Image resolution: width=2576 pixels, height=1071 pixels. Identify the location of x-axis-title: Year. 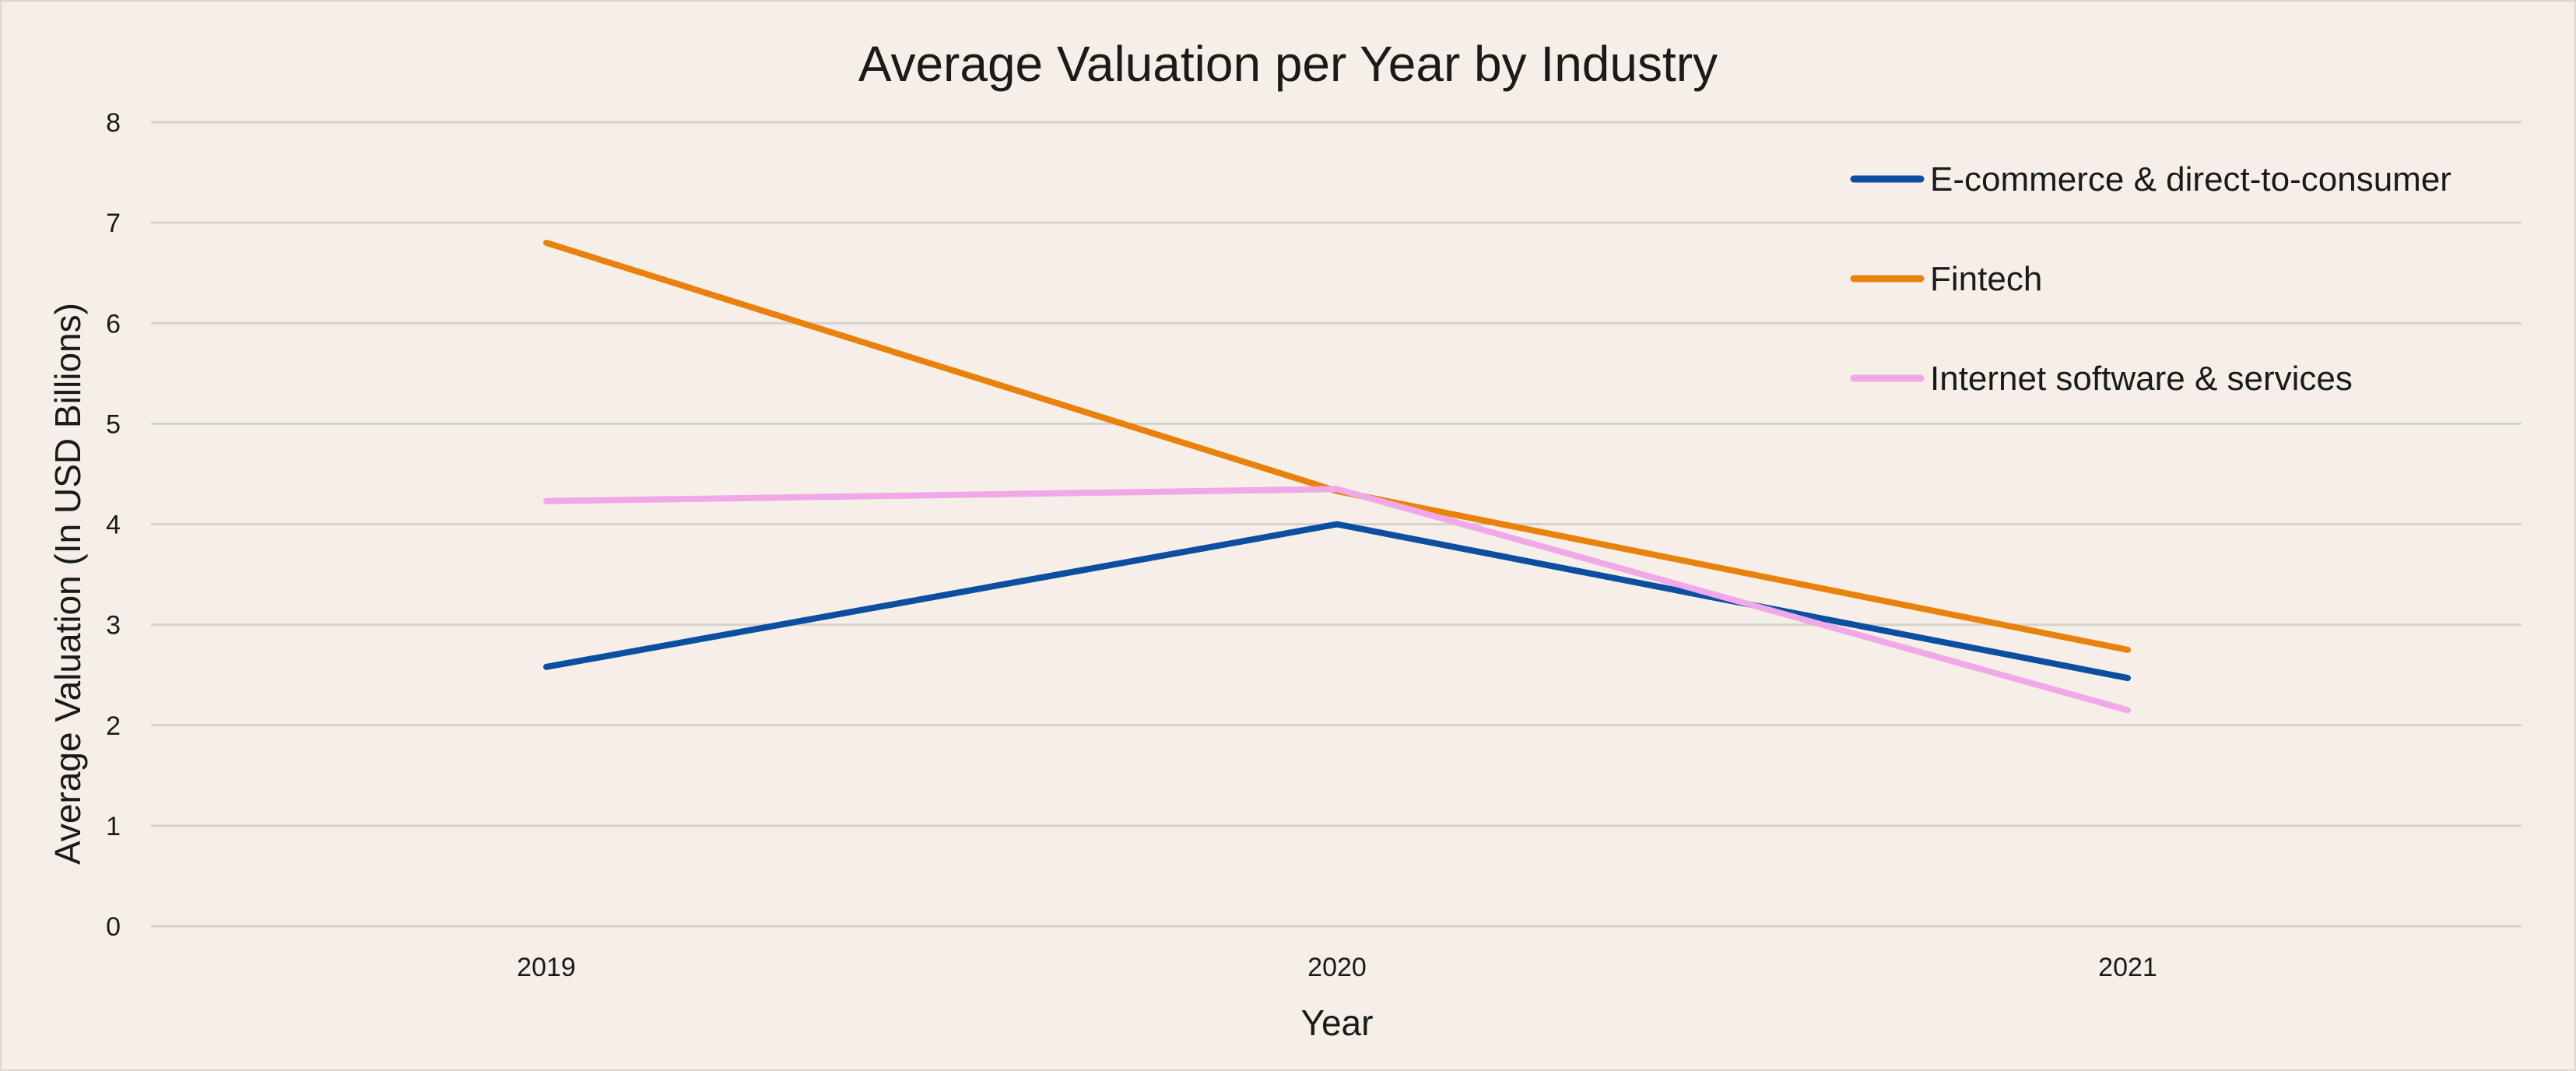
(1338, 1023).